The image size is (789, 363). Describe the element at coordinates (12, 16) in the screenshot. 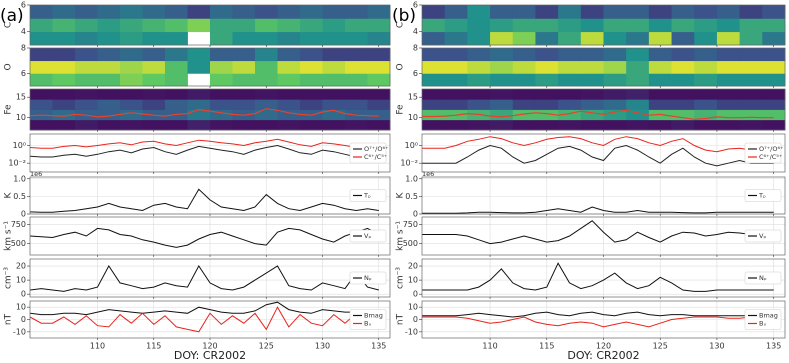

I see `panel-label: (a)` at that location.